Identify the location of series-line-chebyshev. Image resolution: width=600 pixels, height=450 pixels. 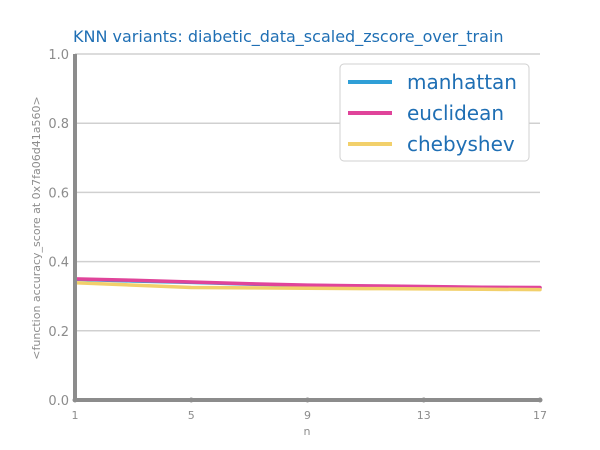
(307, 286).